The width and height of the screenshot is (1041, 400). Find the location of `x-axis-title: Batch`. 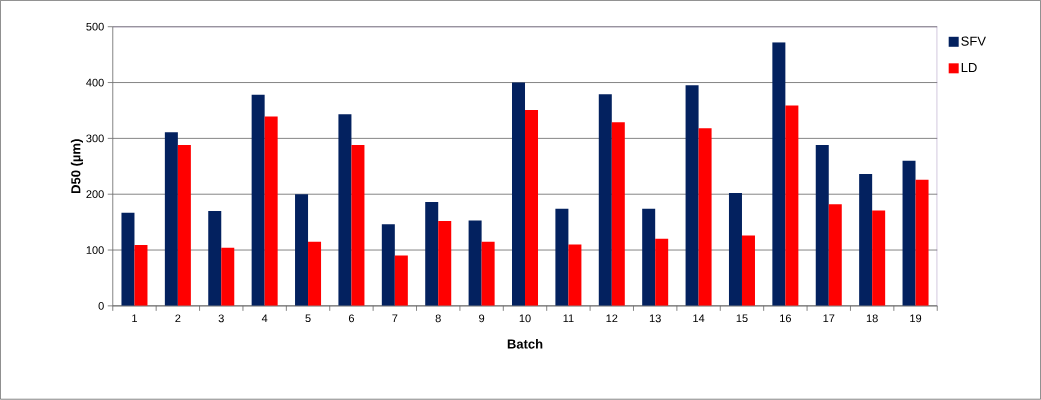

x-axis-title: Batch is located at coordinates (525, 344).